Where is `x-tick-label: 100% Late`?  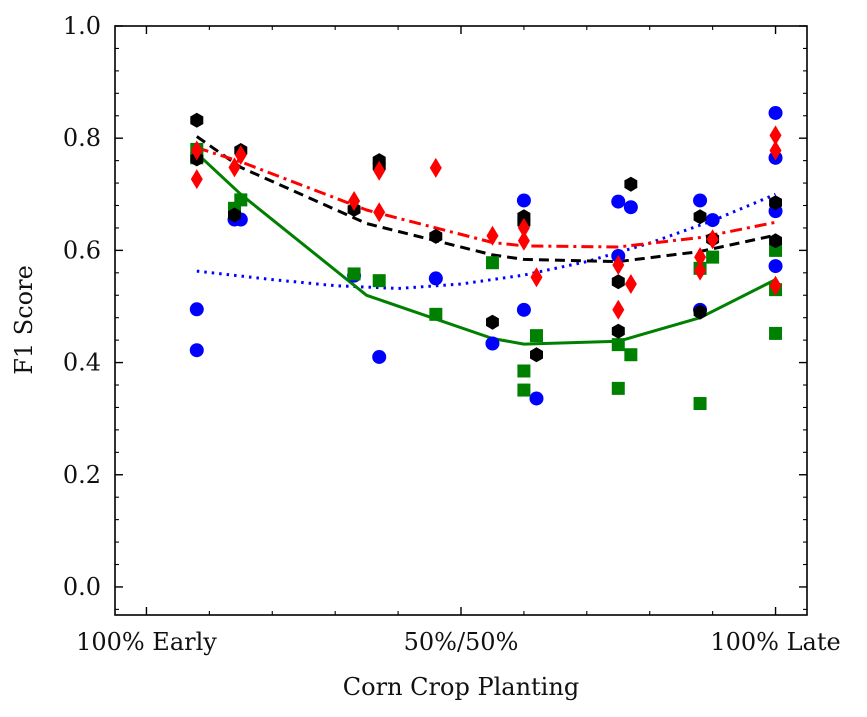
x-tick-label: 100% Late is located at coordinates (775, 642).